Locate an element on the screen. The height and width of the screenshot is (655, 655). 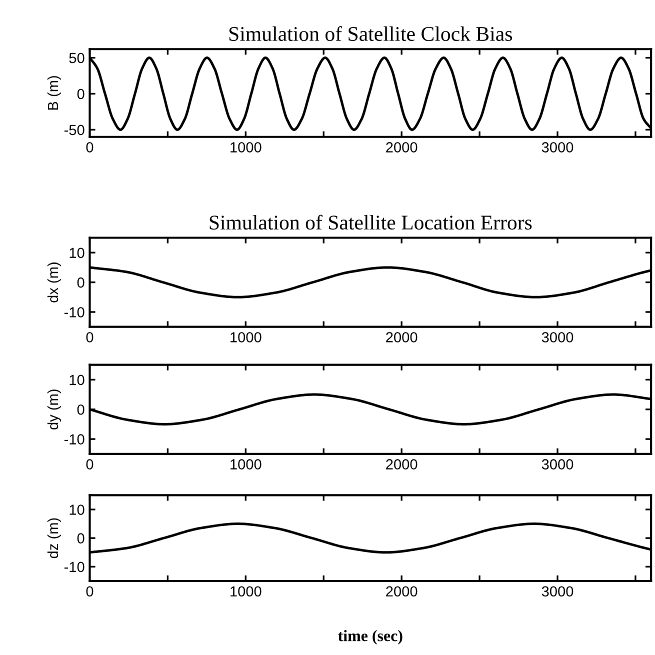
y-tick-label: -50 is located at coordinates (74, 130).